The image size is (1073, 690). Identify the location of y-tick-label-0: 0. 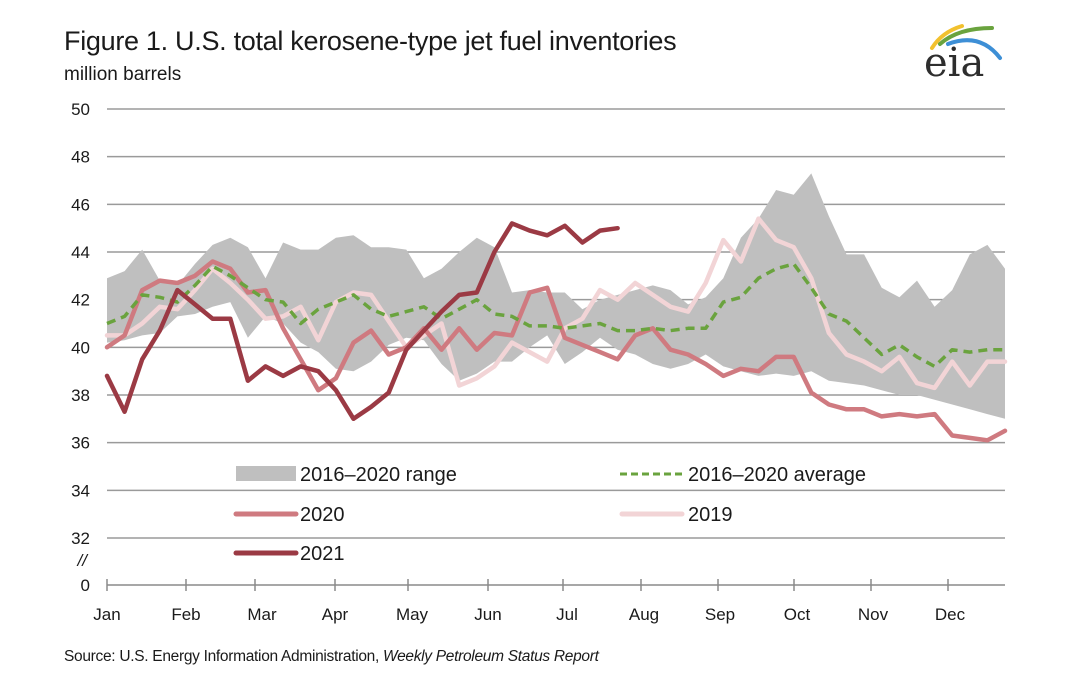
(85, 585).